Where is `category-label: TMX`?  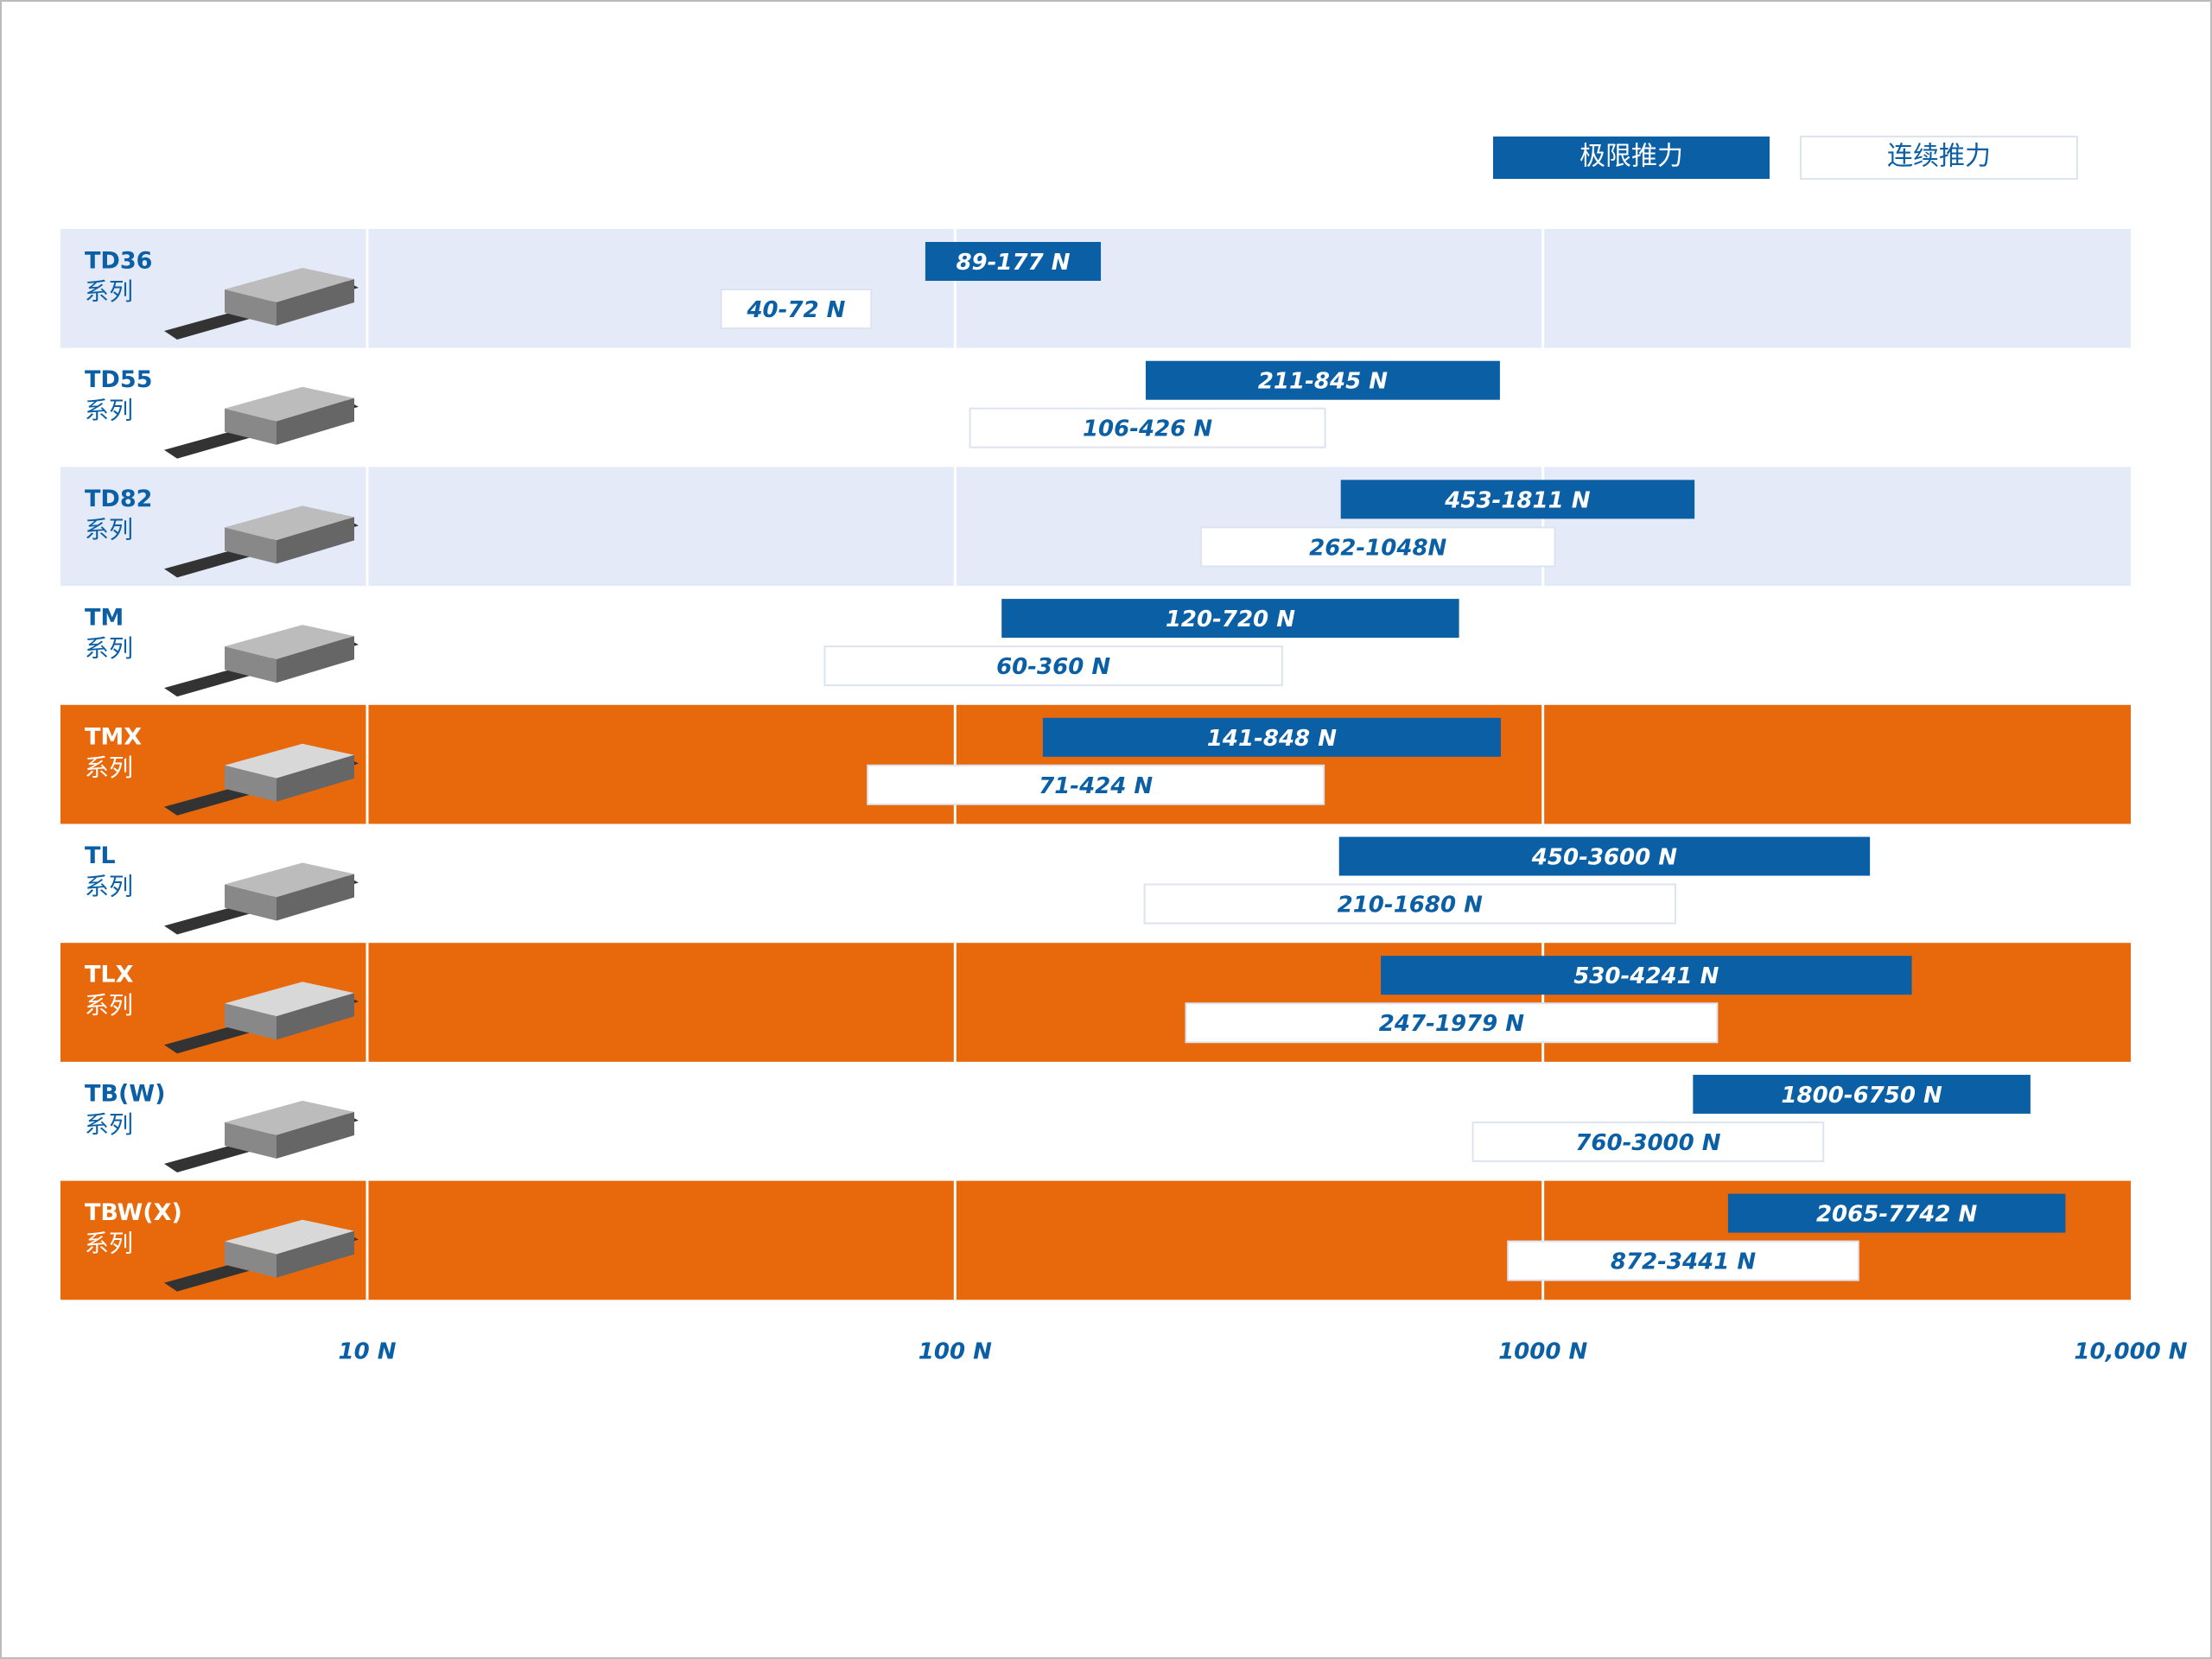 category-label: TMX is located at coordinates (113, 736).